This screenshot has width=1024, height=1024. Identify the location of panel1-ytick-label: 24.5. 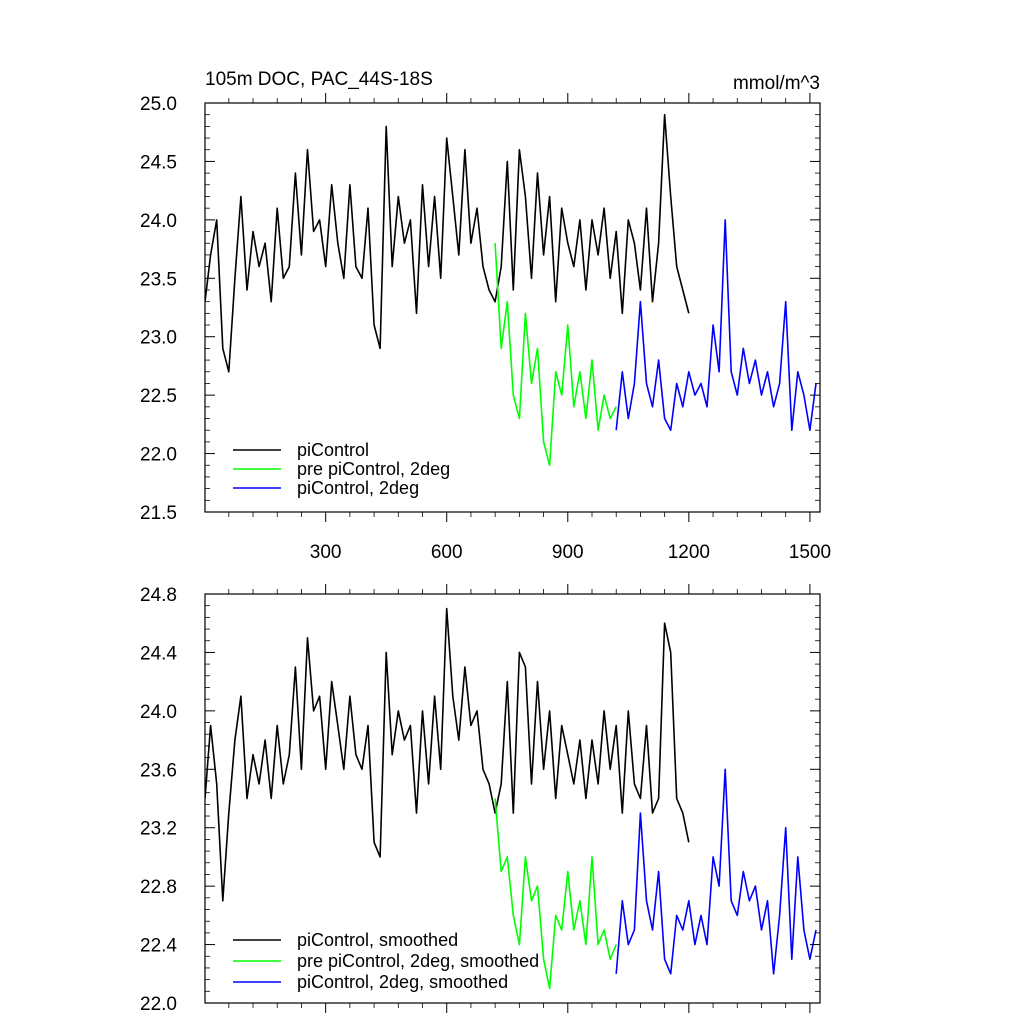
(158, 162).